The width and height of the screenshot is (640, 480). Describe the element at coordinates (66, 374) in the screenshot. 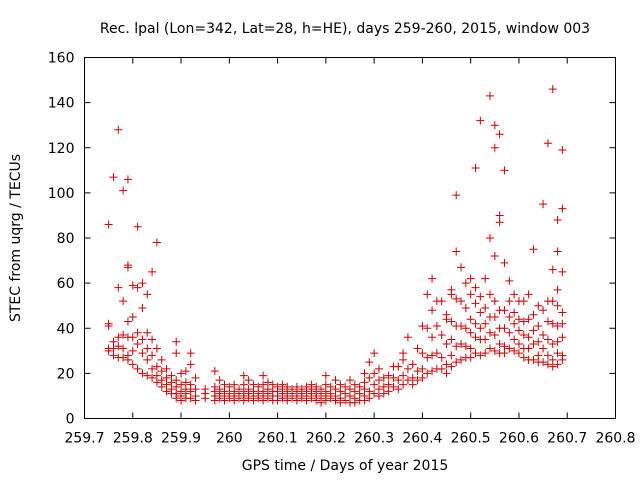

I see `y-tick-label: 20` at that location.